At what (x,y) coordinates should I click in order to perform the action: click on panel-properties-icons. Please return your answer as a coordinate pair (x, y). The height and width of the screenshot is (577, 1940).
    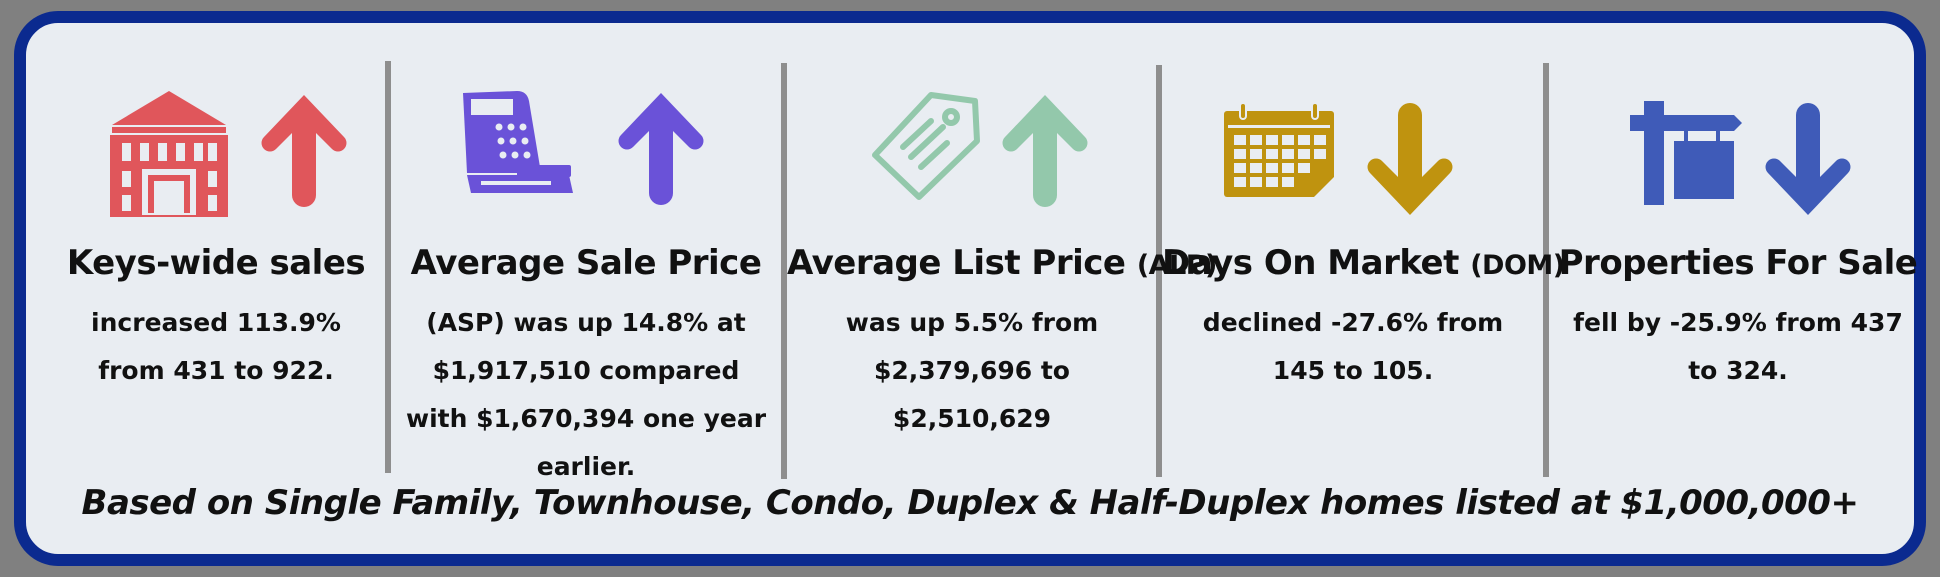
    Looking at the image, I should click on (1738, 154).